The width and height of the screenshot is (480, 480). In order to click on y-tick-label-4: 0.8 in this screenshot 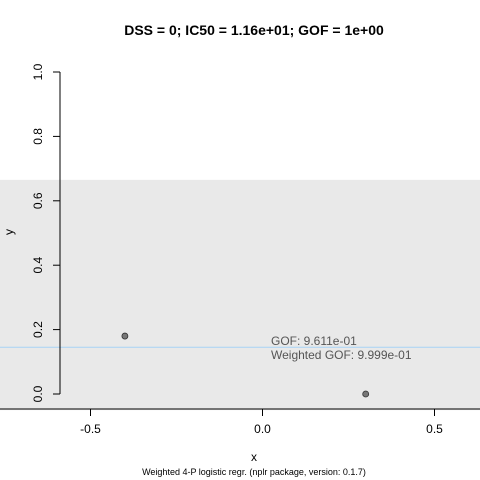, I will do `click(38, 136)`.